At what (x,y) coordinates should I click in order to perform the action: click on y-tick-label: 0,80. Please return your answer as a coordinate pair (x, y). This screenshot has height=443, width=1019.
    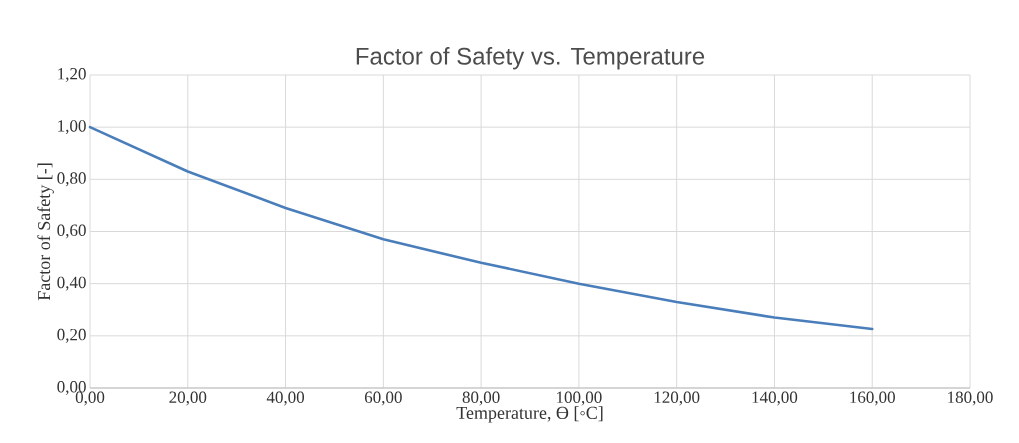
    Looking at the image, I should click on (71, 179).